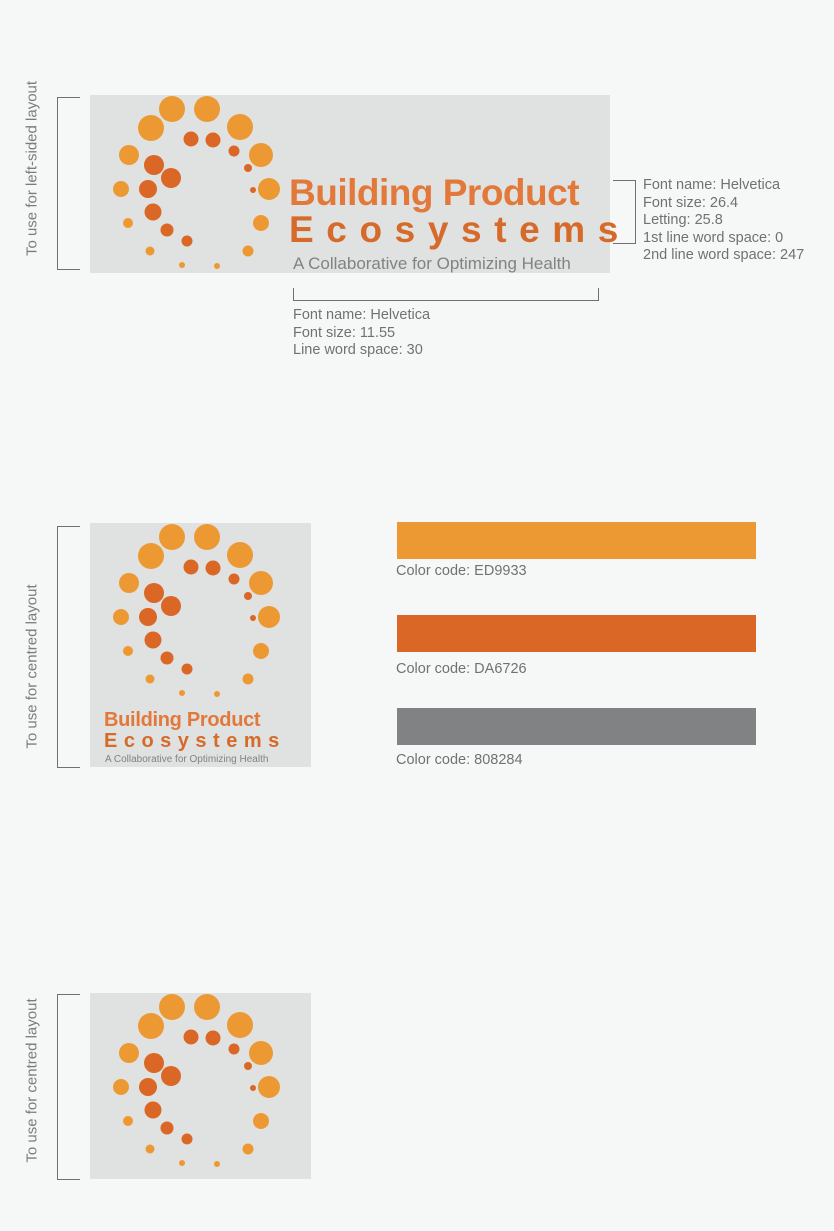 The width and height of the screenshot is (834, 1231). I want to click on logo-panel-icon-only, so click(200, 1086).